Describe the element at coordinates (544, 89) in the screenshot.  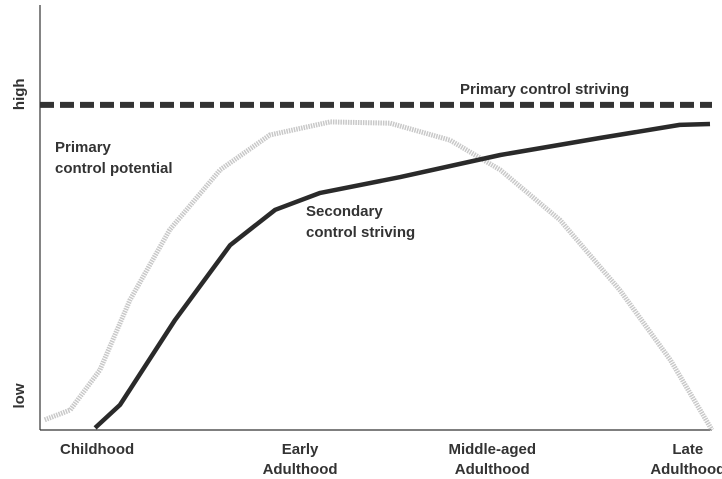
I see `series-label: Primary control striving` at that location.